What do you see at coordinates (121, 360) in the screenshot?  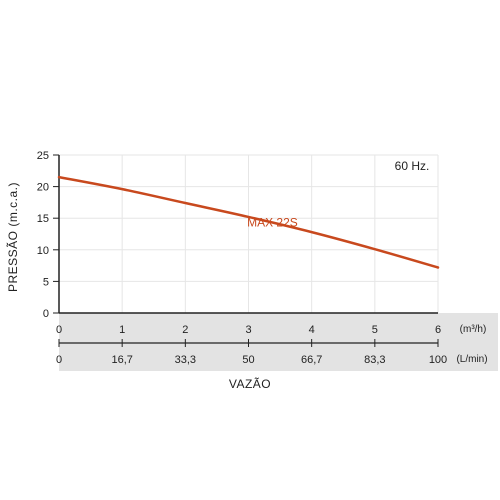 I see `x-tick-label-lmin: 16,7` at bounding box center [121, 360].